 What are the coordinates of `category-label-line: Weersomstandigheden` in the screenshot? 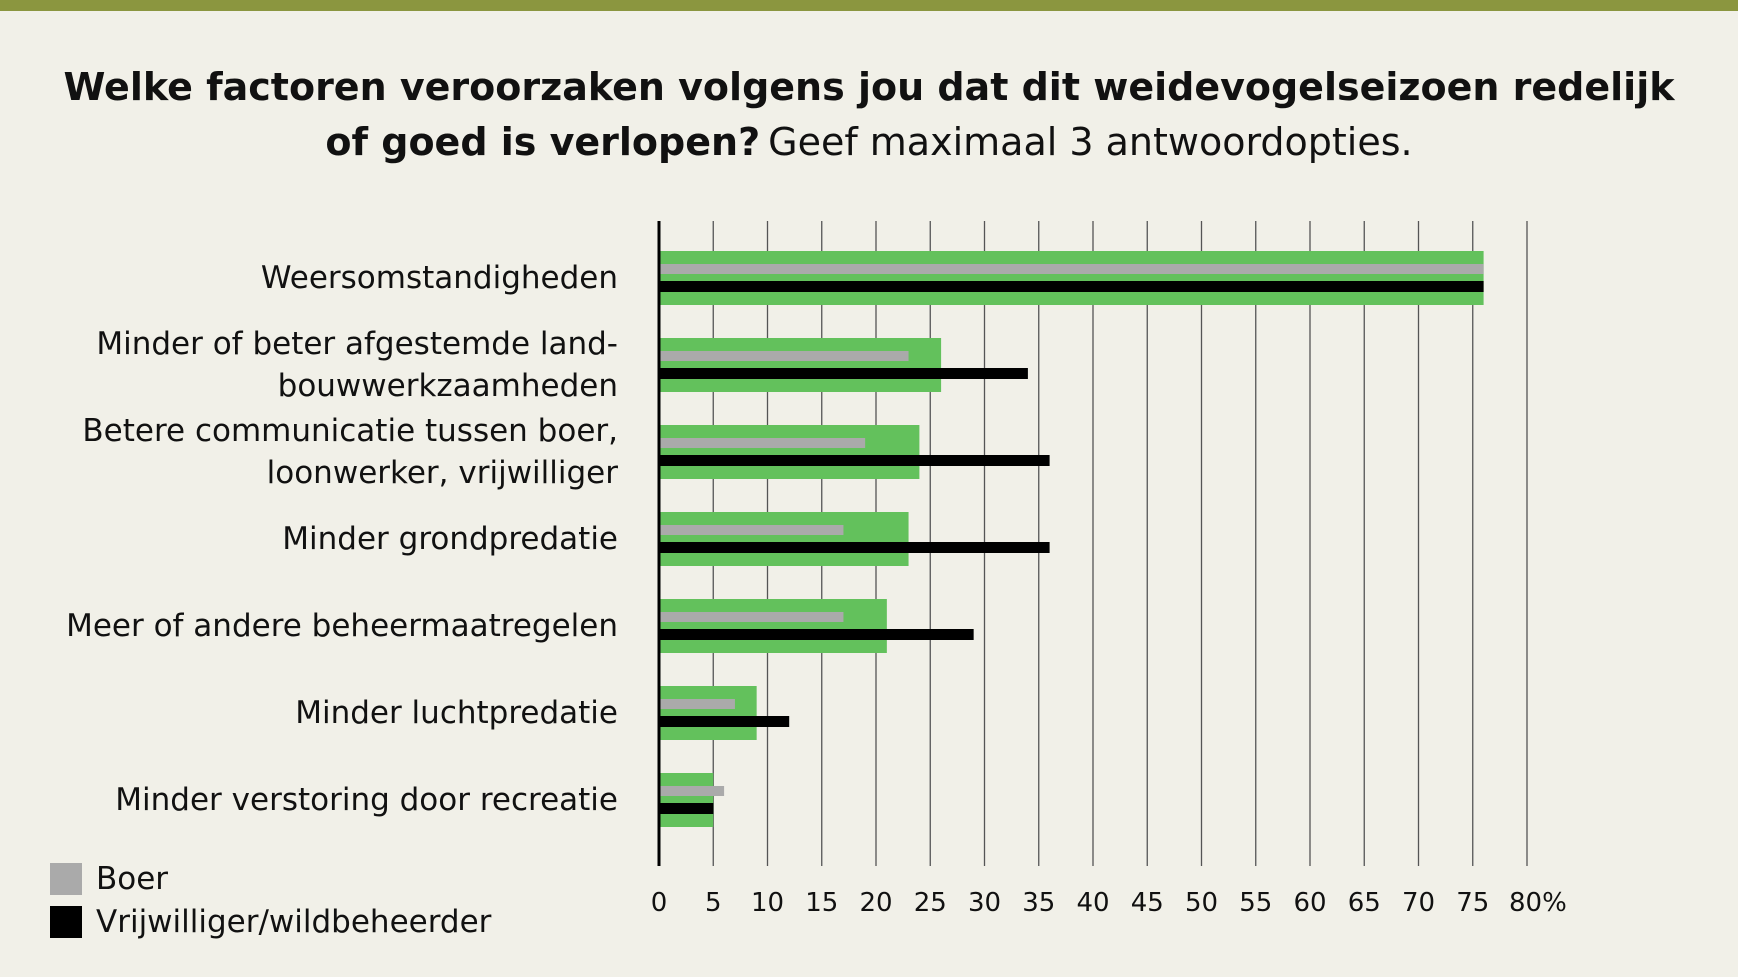 It's located at (439, 278).